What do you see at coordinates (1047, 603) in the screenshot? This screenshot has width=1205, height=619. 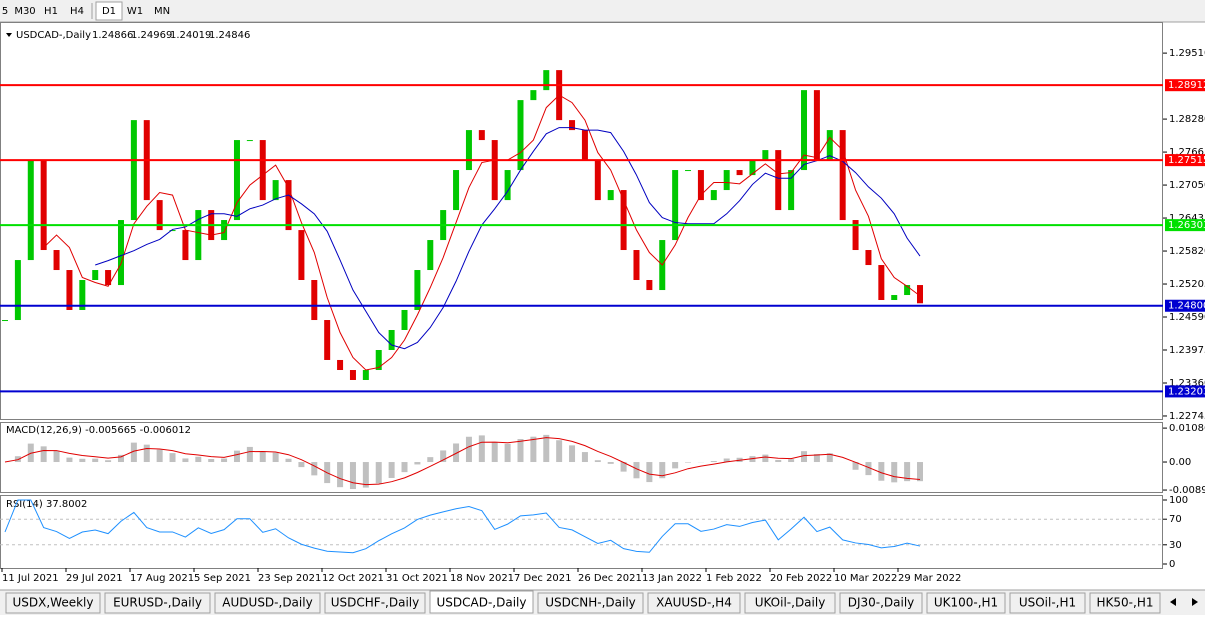 I see `tab: USOil-,H1` at bounding box center [1047, 603].